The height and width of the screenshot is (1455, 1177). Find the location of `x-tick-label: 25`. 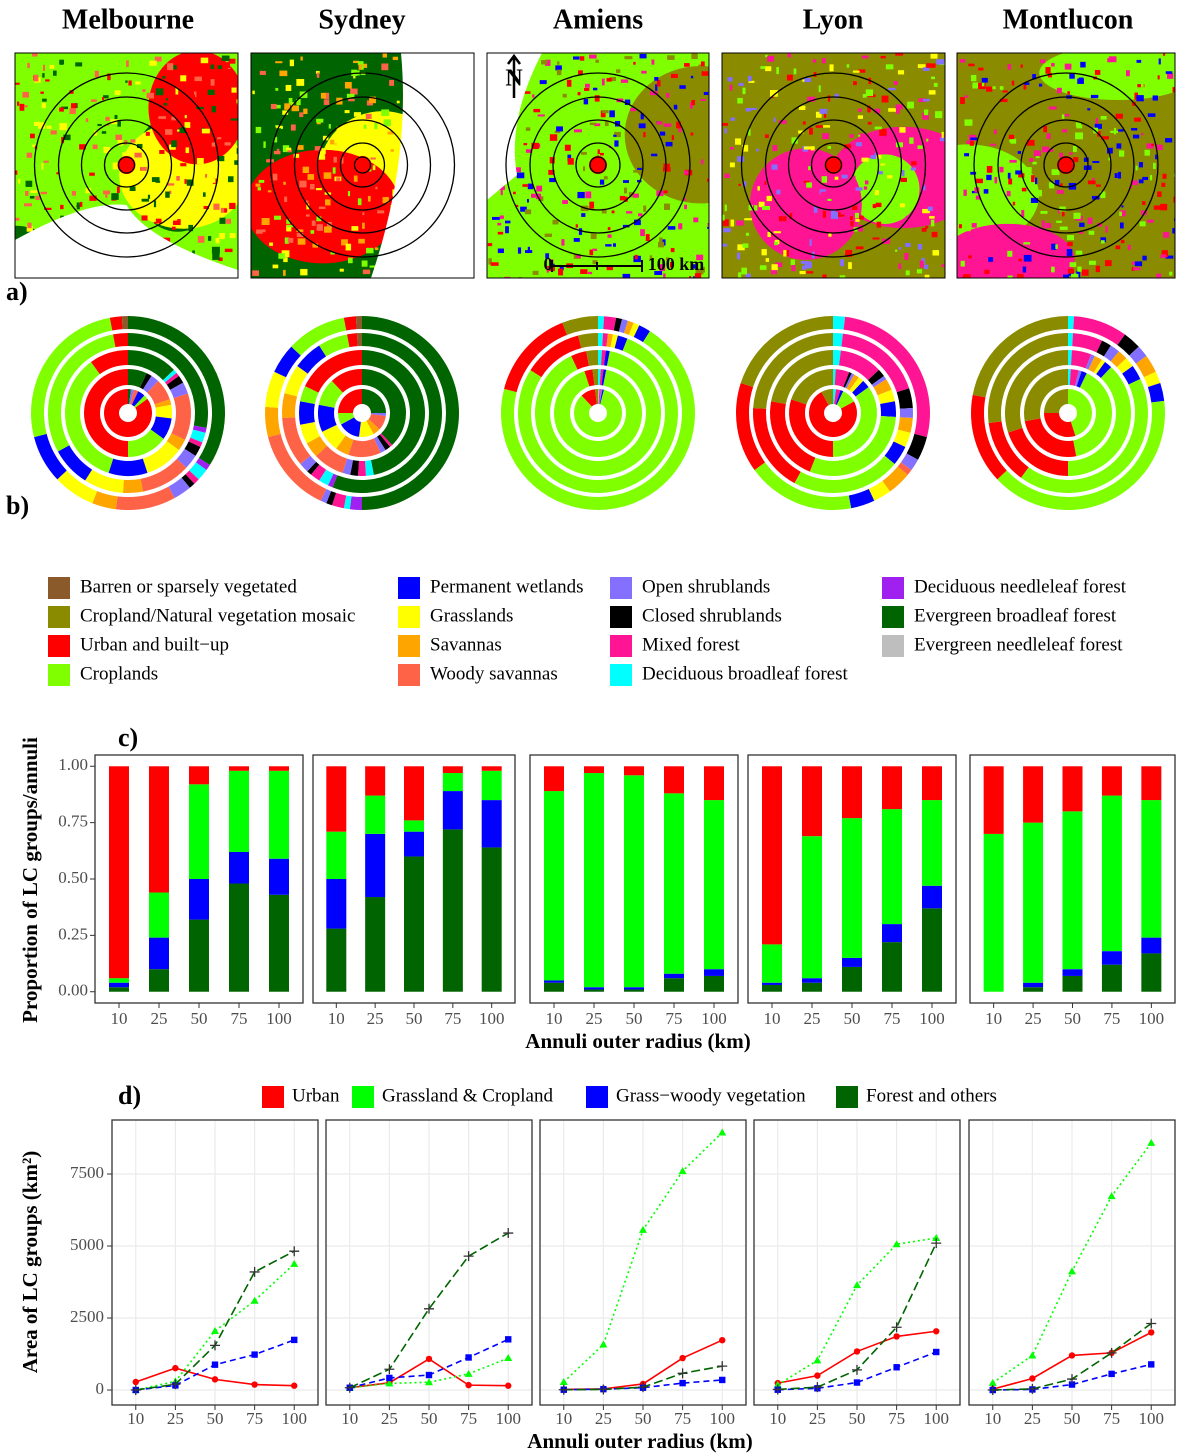

x-tick-label: 25 is located at coordinates (1033, 1018).